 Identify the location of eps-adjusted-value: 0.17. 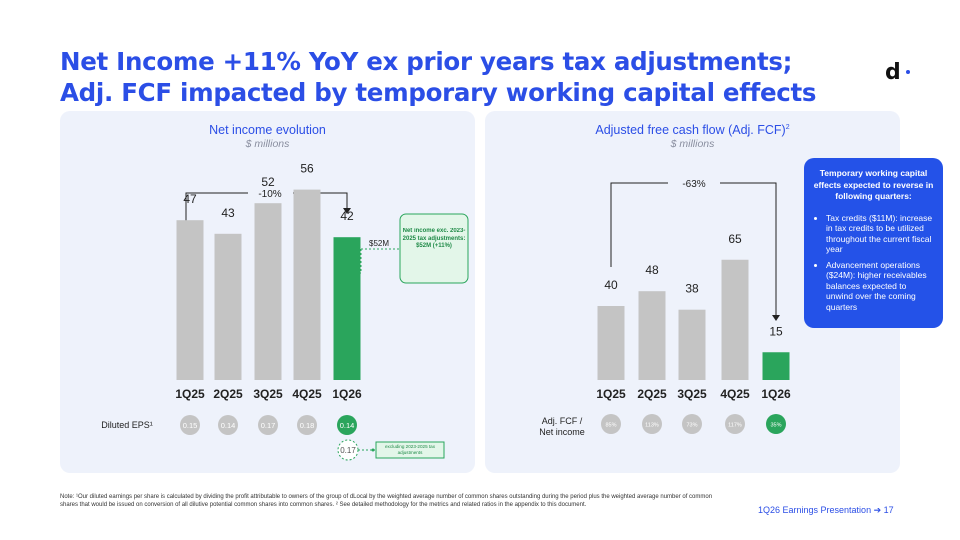
(348, 450).